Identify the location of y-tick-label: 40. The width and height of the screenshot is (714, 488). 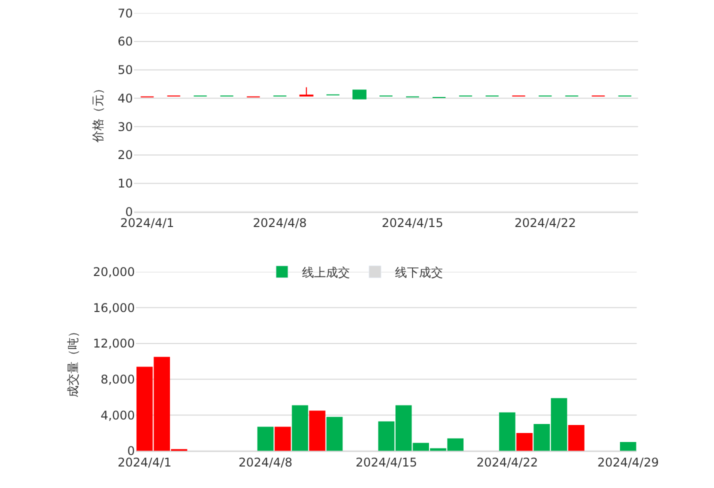
(125, 98).